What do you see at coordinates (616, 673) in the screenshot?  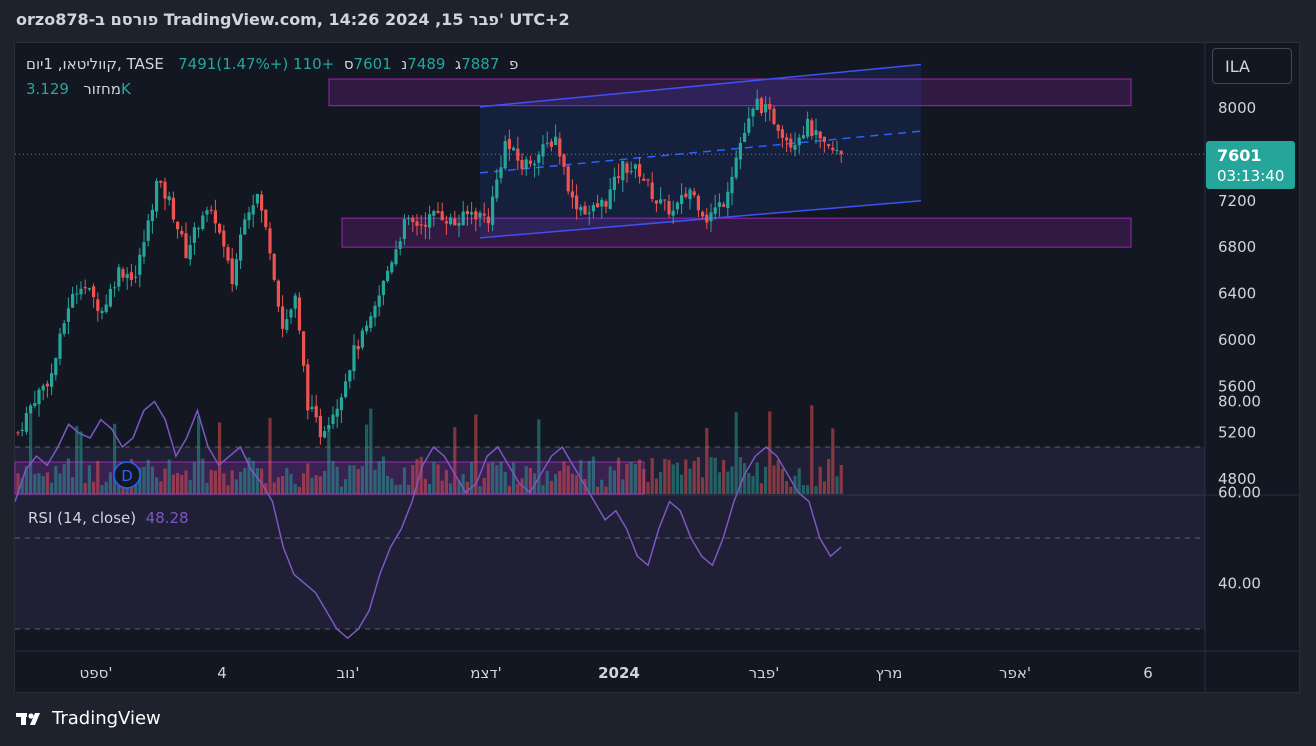 I see `time-axis: ספט' 4 נוב' דצמ' 2024 פבר' מרץ אפר' 6` at bounding box center [616, 673].